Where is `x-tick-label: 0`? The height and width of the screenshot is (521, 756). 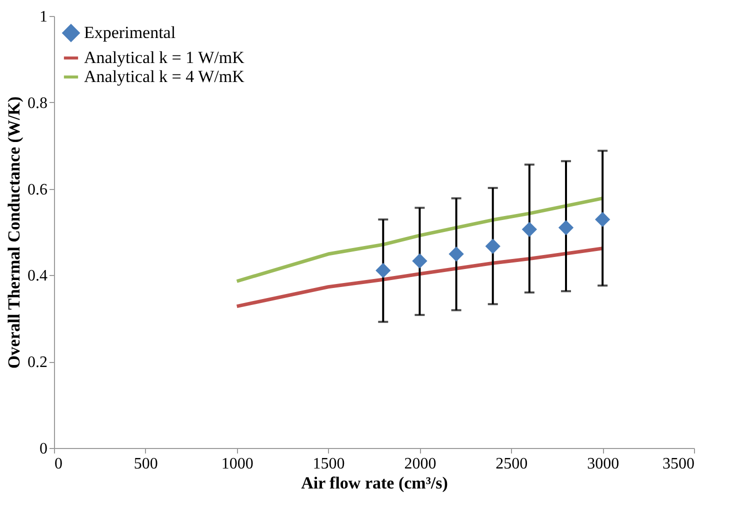
x-tick-label: 0 is located at coordinates (58, 464).